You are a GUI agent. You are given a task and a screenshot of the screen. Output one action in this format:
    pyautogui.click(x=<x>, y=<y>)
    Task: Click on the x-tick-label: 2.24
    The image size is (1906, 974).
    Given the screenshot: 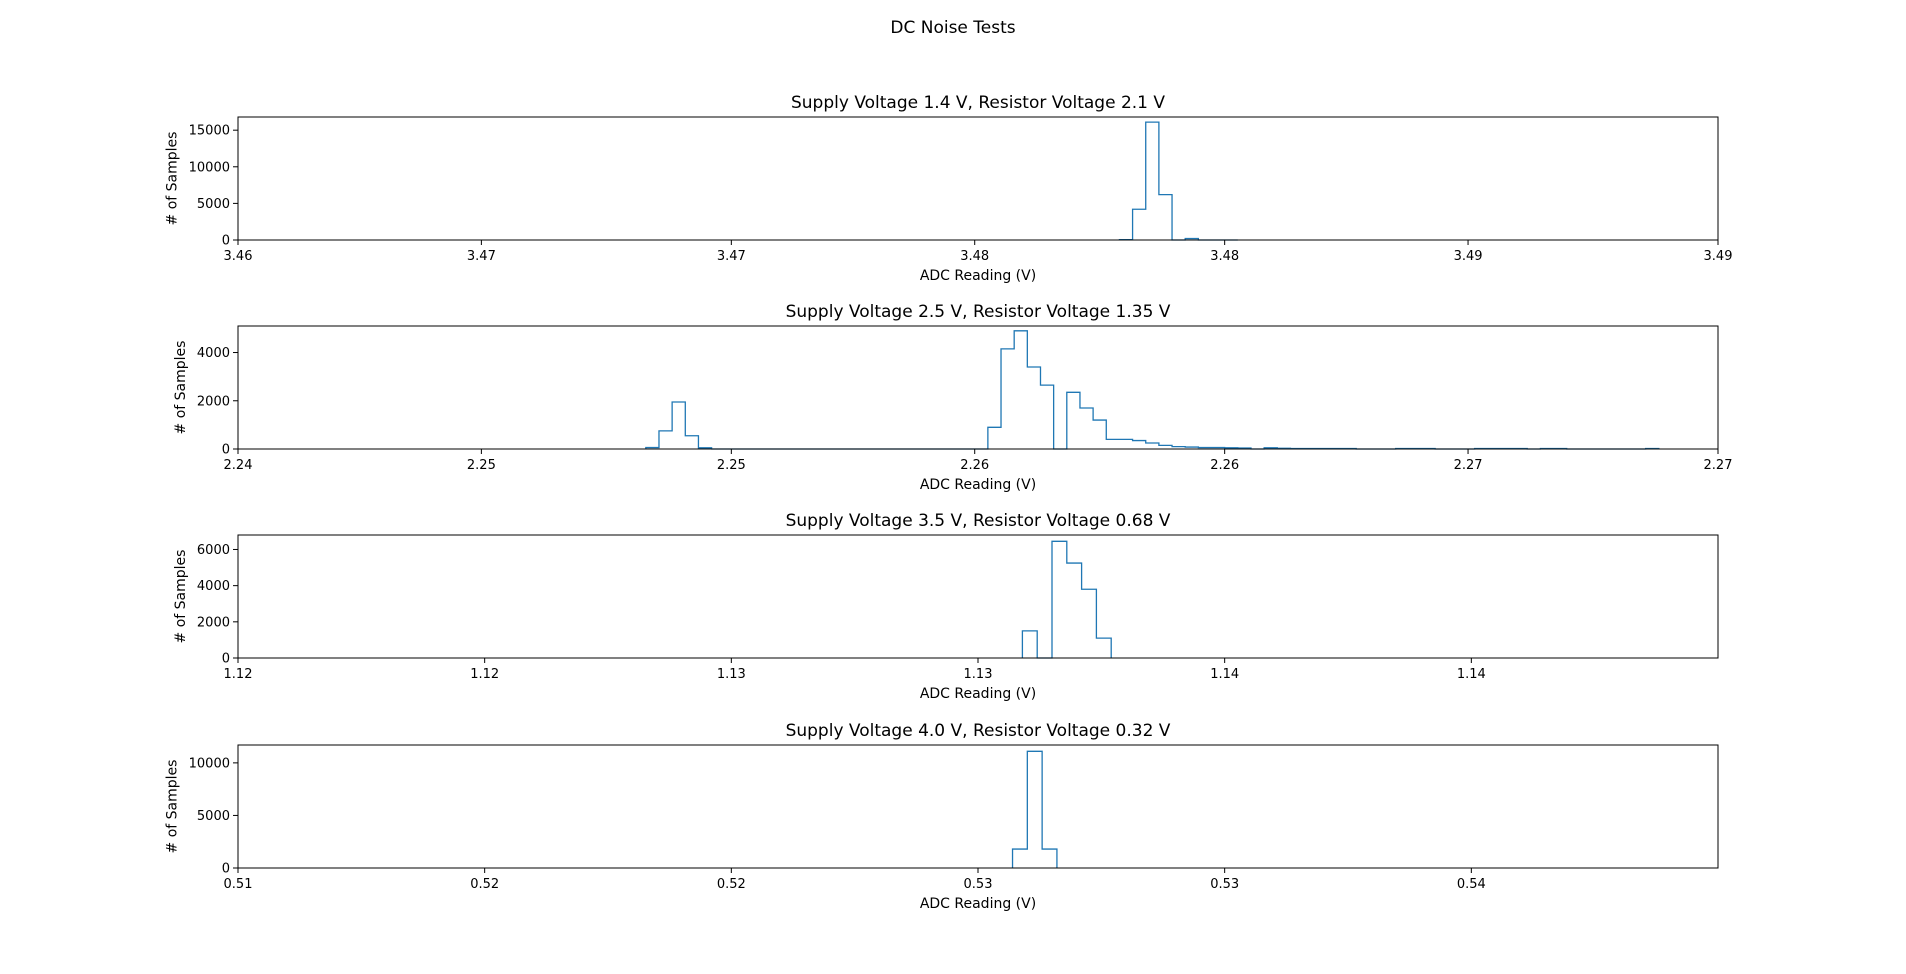 What is the action you would take?
    pyautogui.click(x=238, y=465)
    